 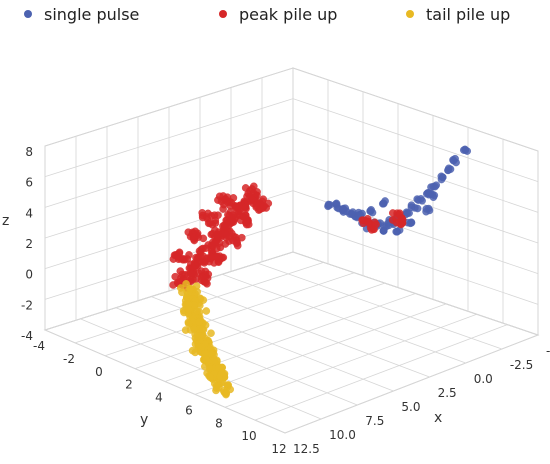 What do you see at coordinates (288, 14) in the screenshot?
I see `legend-label: peak pile up` at bounding box center [288, 14].